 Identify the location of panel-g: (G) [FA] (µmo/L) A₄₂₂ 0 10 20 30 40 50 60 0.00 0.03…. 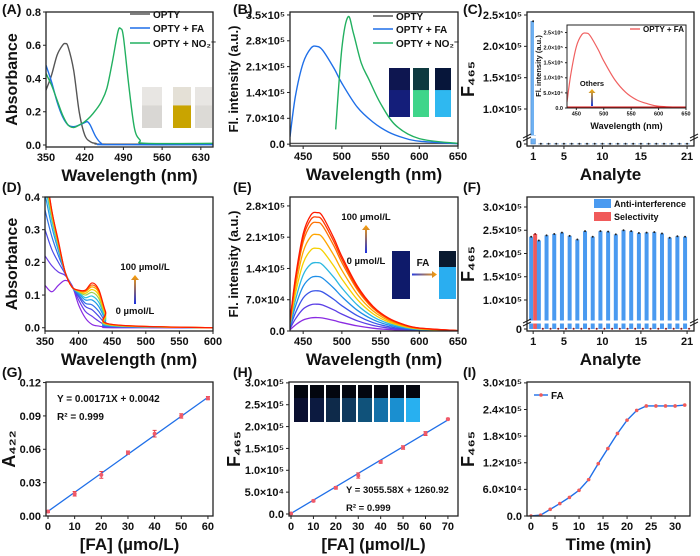
(107, 459).